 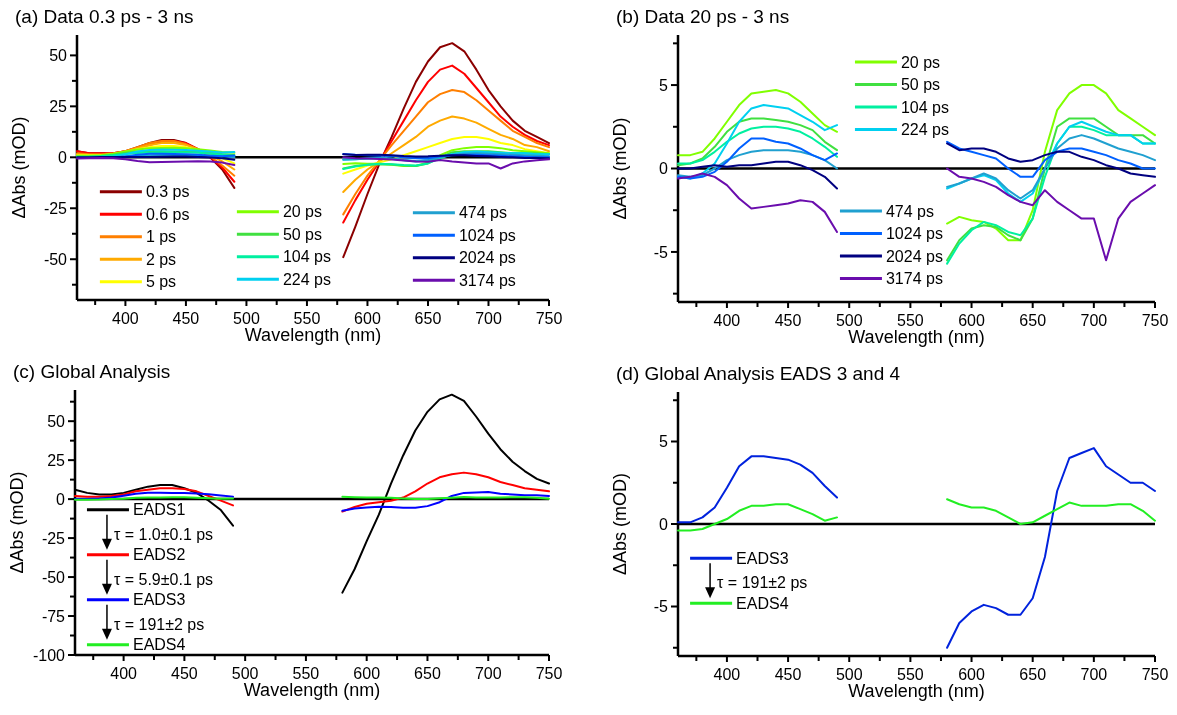 I want to click on legend-label: 5 ps, so click(x=161, y=282).